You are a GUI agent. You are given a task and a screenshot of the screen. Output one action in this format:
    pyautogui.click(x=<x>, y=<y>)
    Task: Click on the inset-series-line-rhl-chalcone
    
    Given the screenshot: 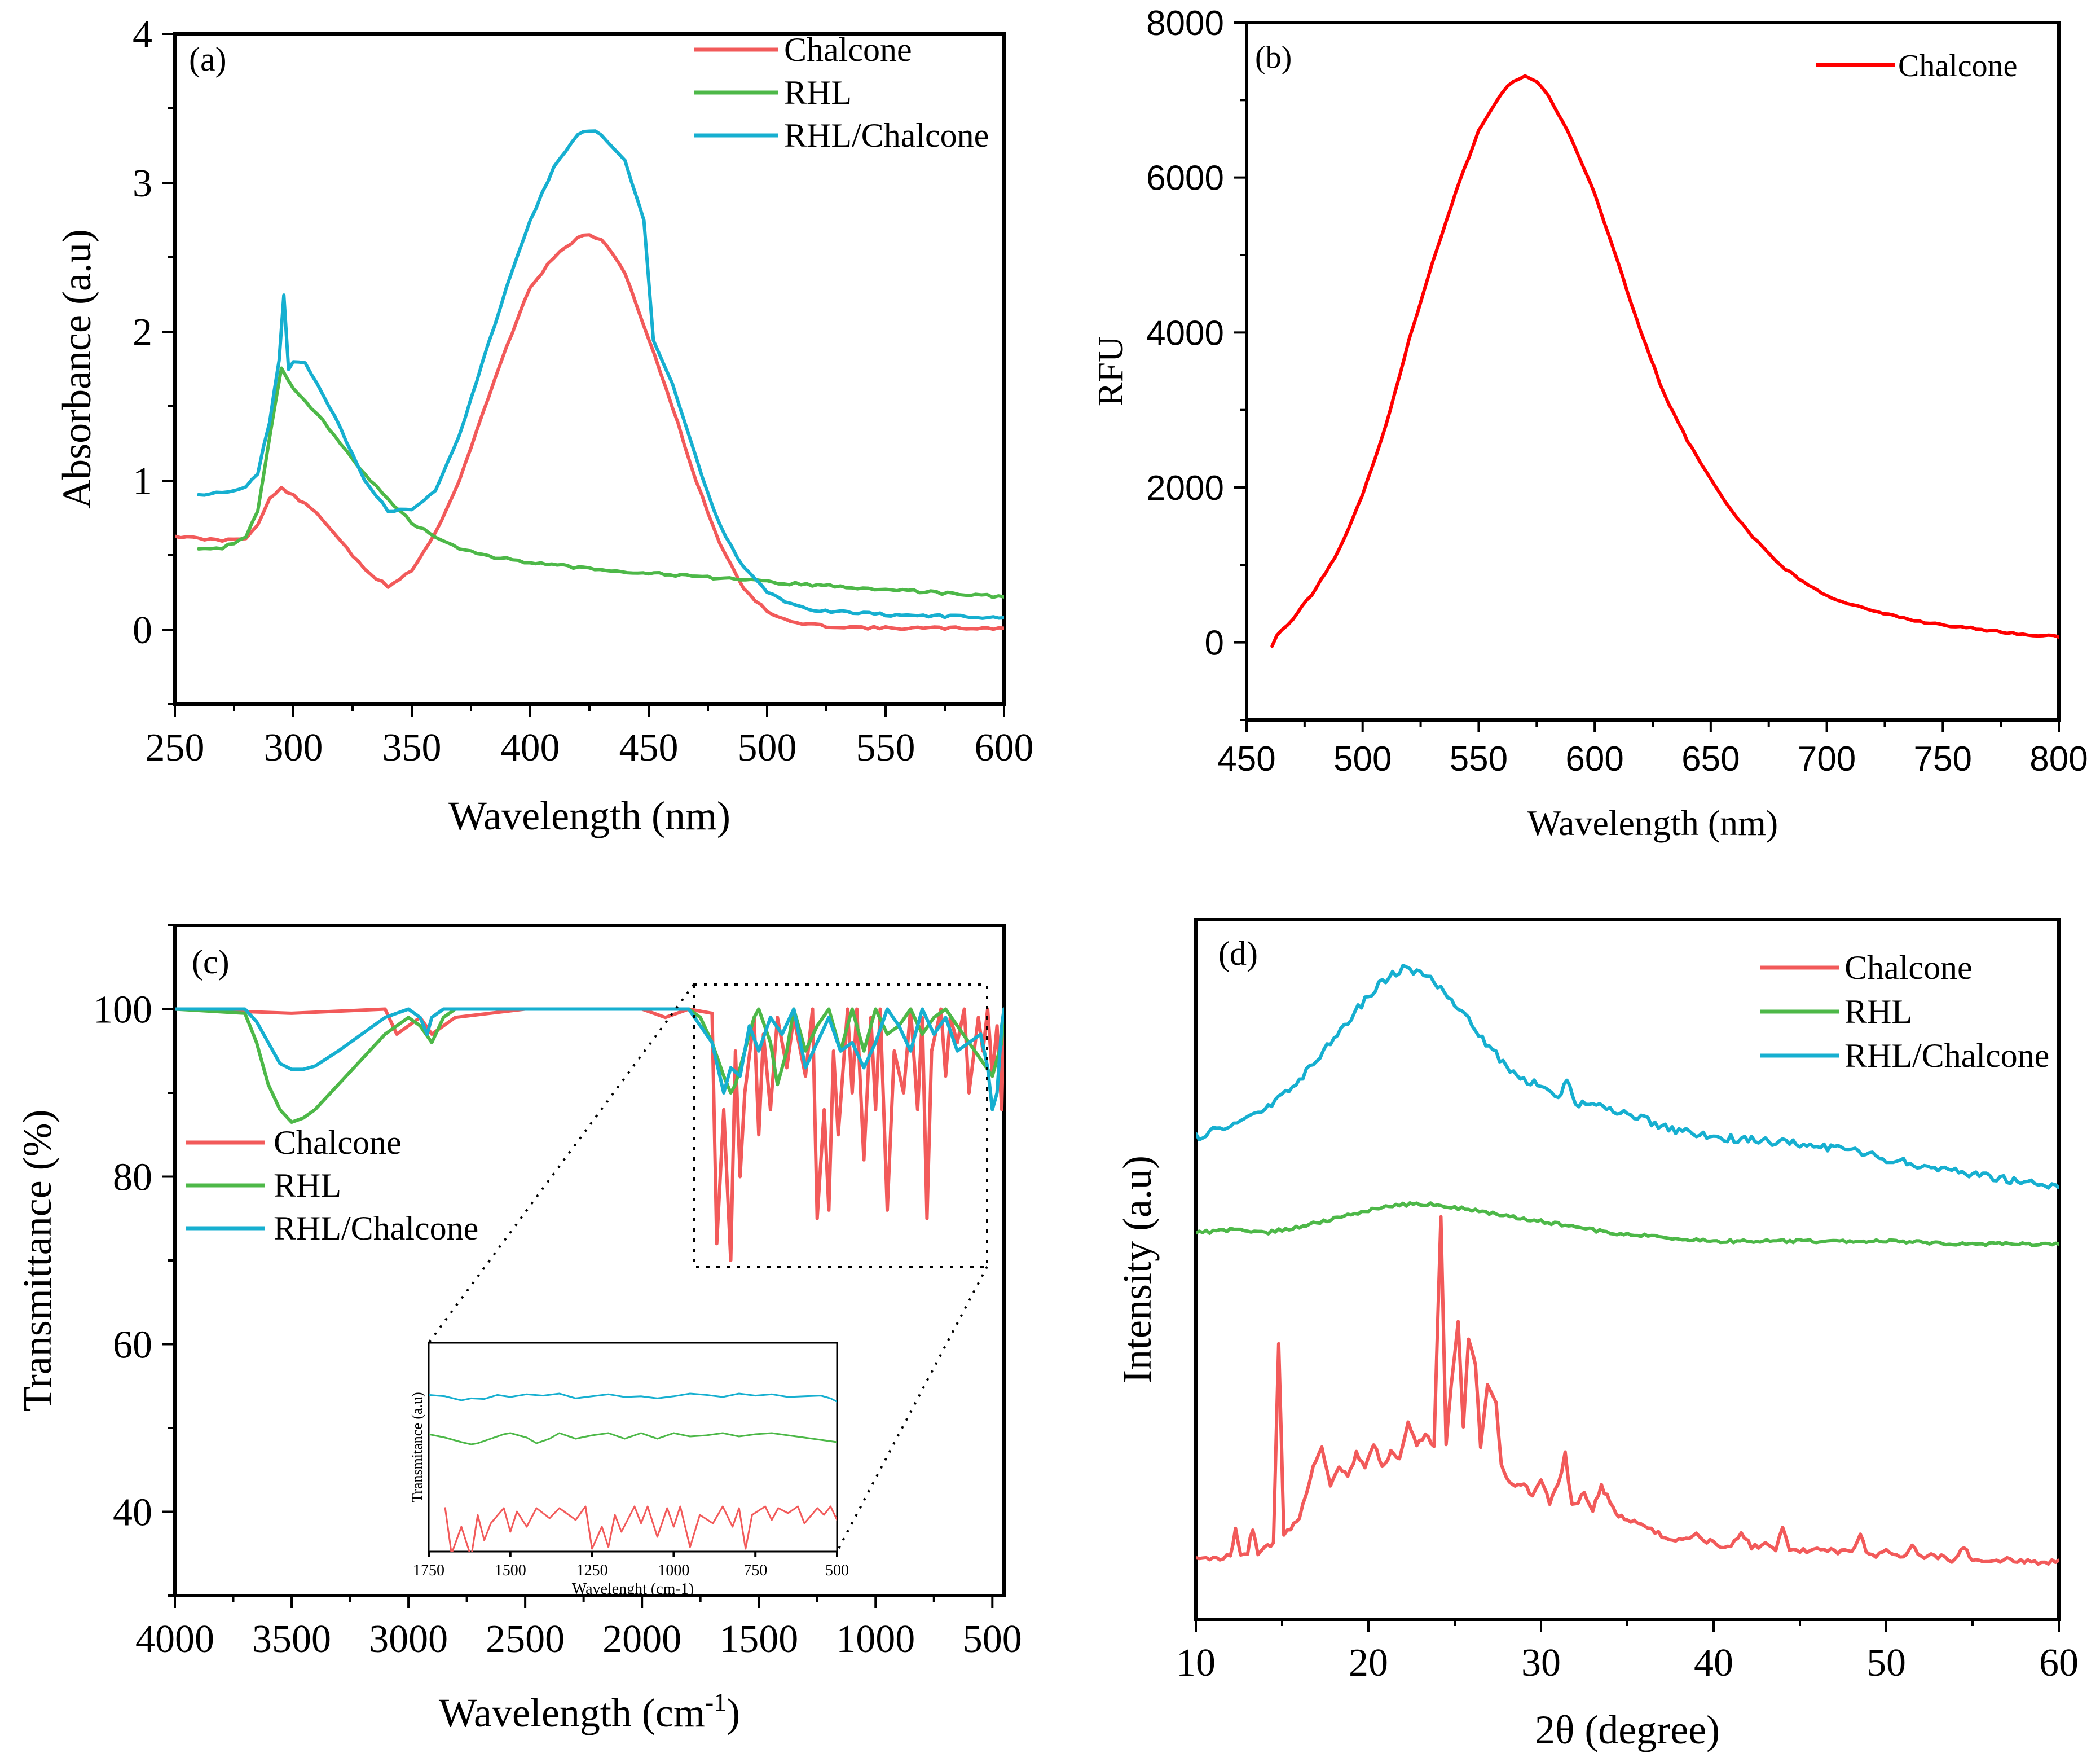 What is the action you would take?
    pyautogui.click(x=633, y=1397)
    